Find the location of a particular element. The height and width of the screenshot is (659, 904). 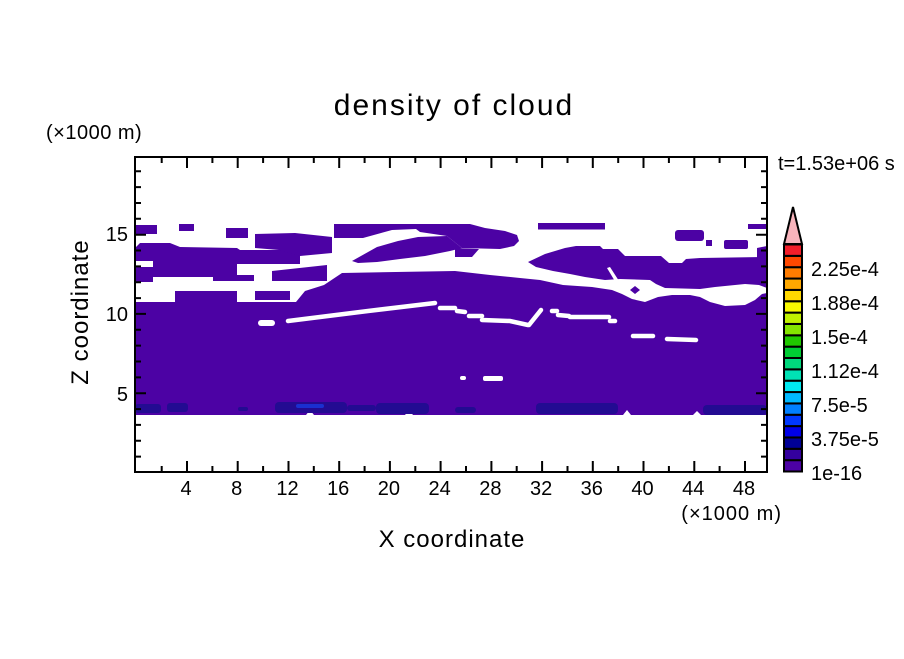

svg-text: X coordinate is located at coordinates (452, 539).